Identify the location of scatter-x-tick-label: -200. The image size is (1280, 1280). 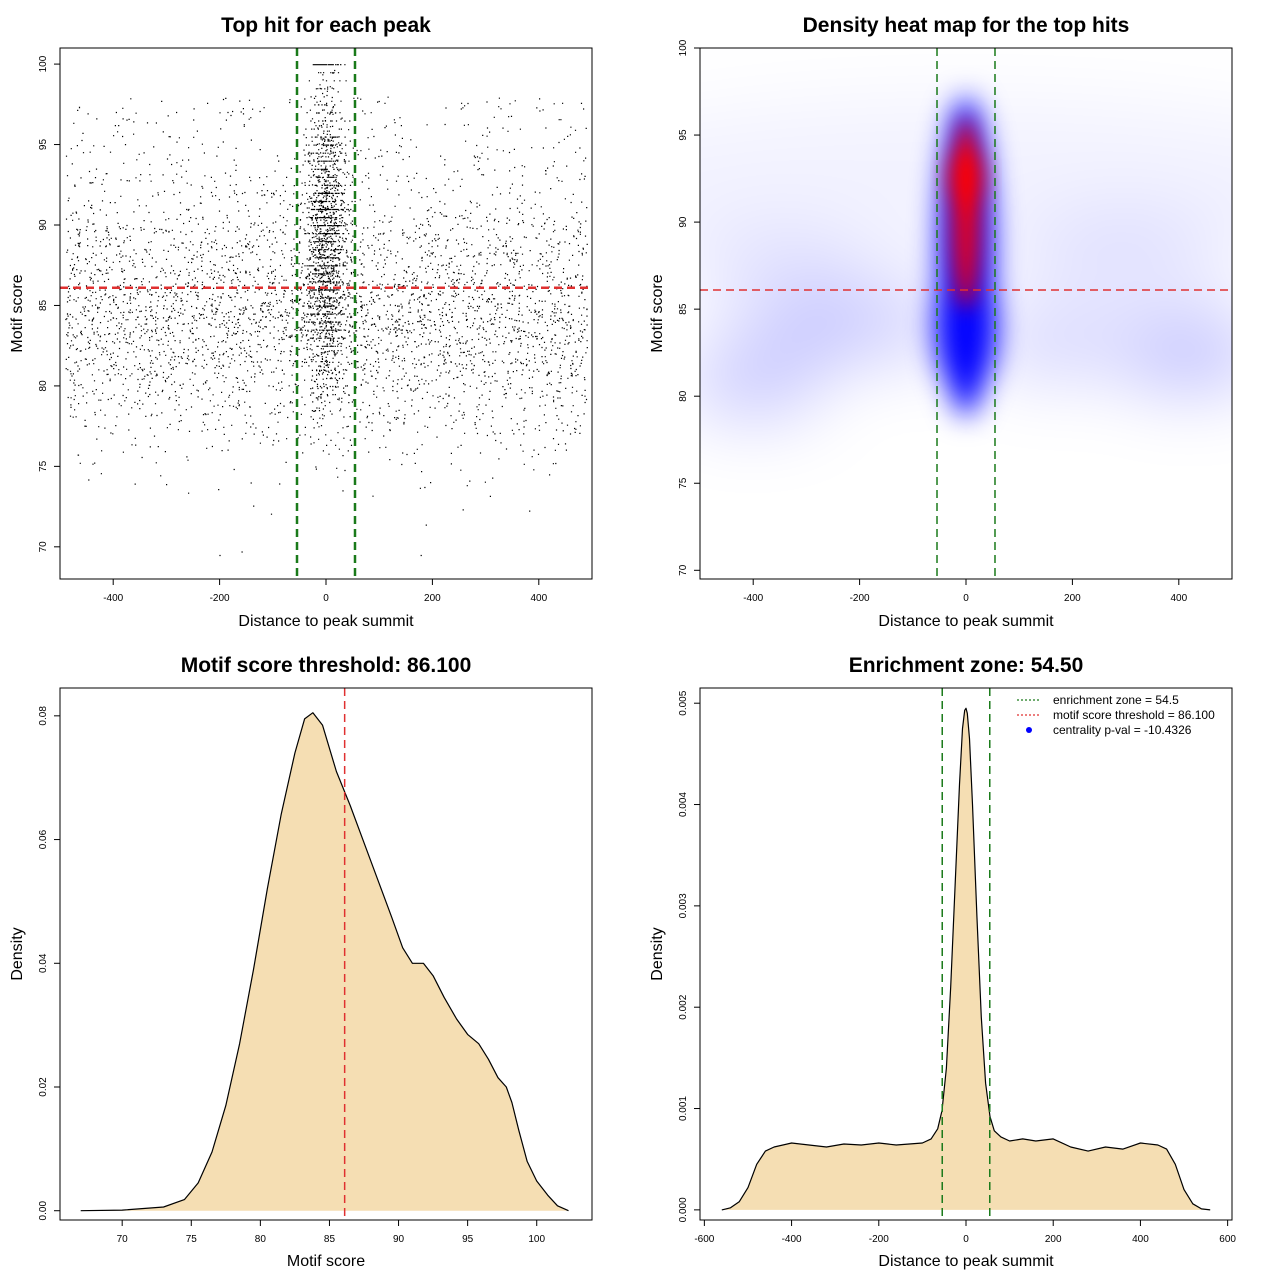
(220, 598).